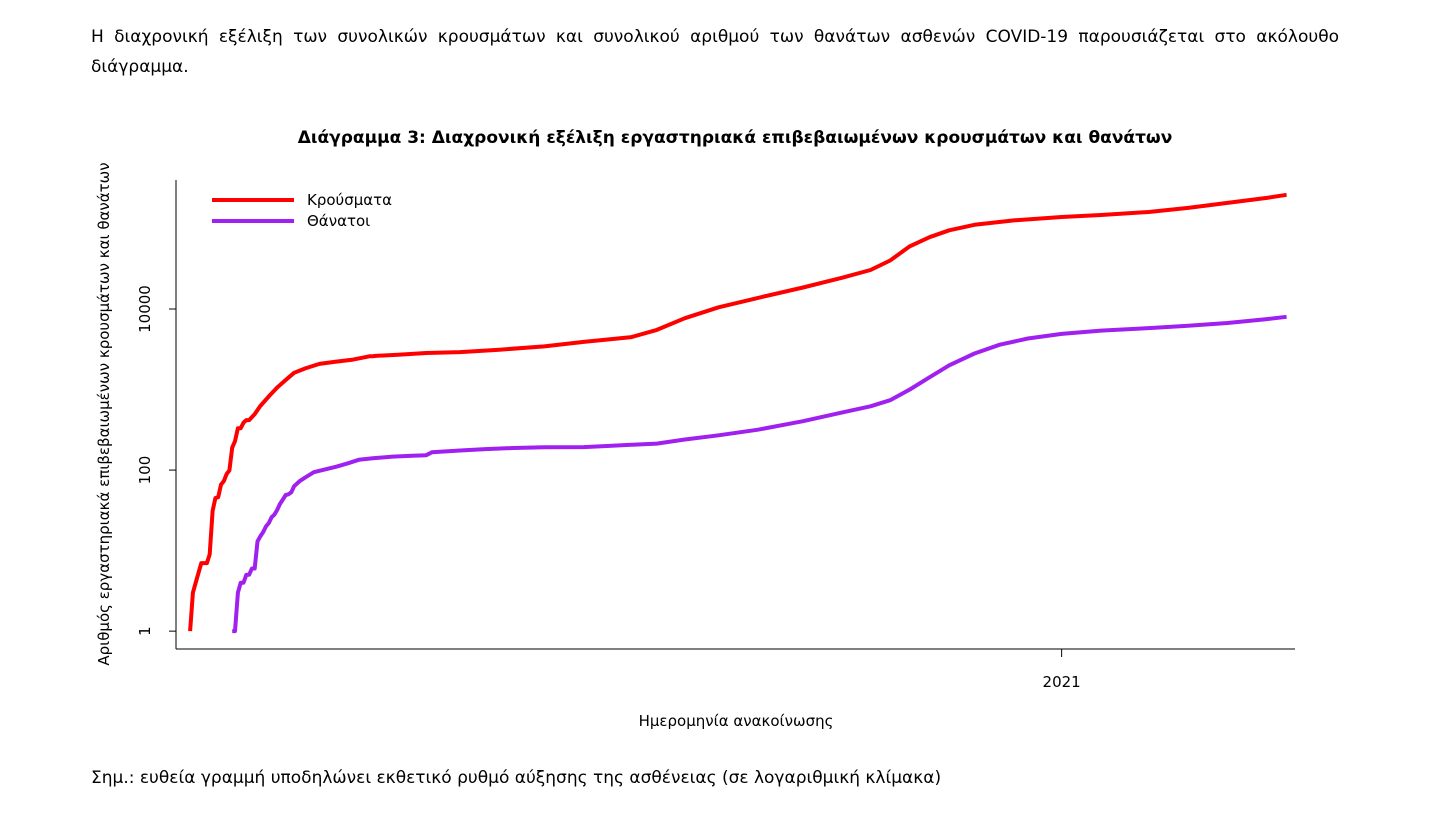 This screenshot has width=1448, height=814. Describe the element at coordinates (302, 210) in the screenshot. I see `legend: Κρούσματα Θάνατοι` at that location.